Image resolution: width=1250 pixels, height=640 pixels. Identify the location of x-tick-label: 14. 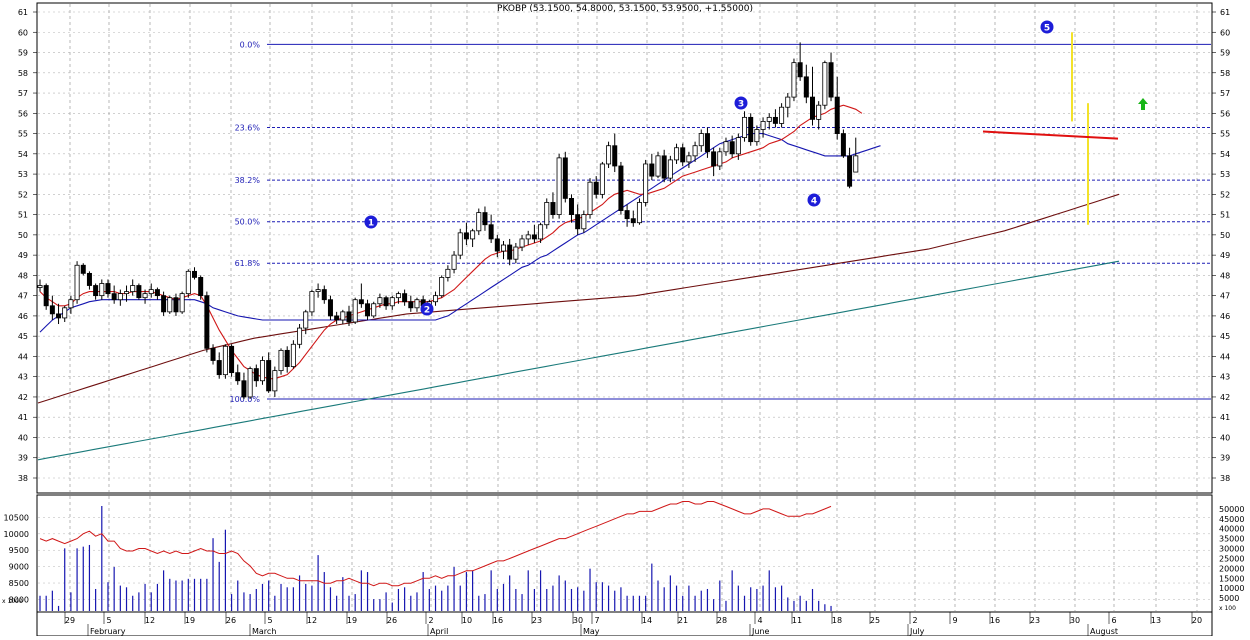
(647, 620).